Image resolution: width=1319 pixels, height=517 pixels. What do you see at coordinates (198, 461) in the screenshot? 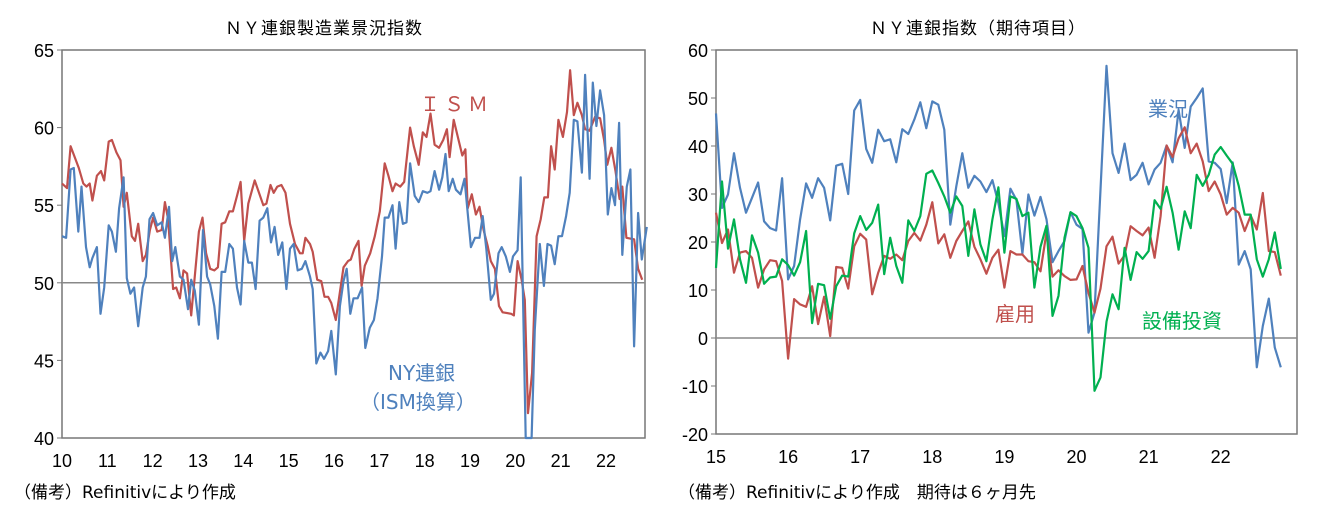
I see `x-tick-label: 13` at bounding box center [198, 461].